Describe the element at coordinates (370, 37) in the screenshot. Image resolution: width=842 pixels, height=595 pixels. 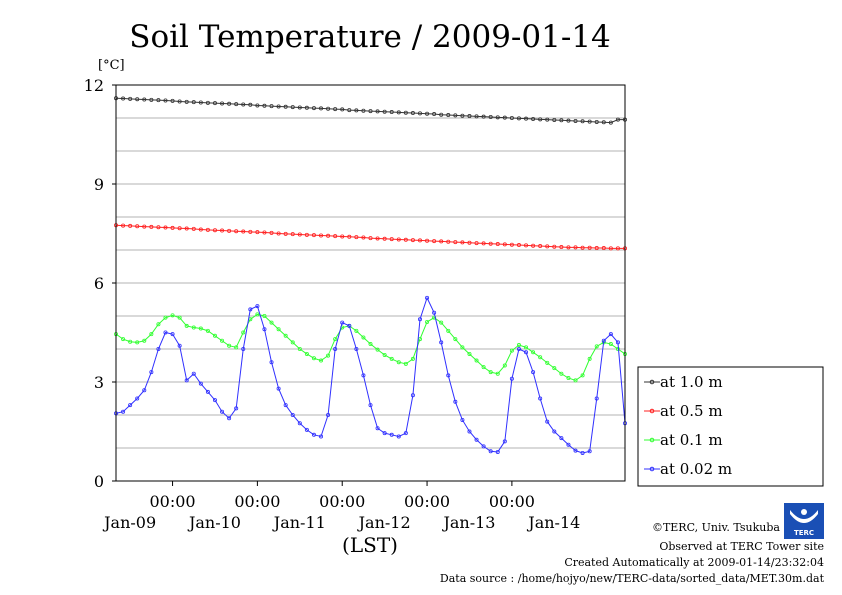
I see `chart-title: Soil Temperature / 2009-01-14` at that location.